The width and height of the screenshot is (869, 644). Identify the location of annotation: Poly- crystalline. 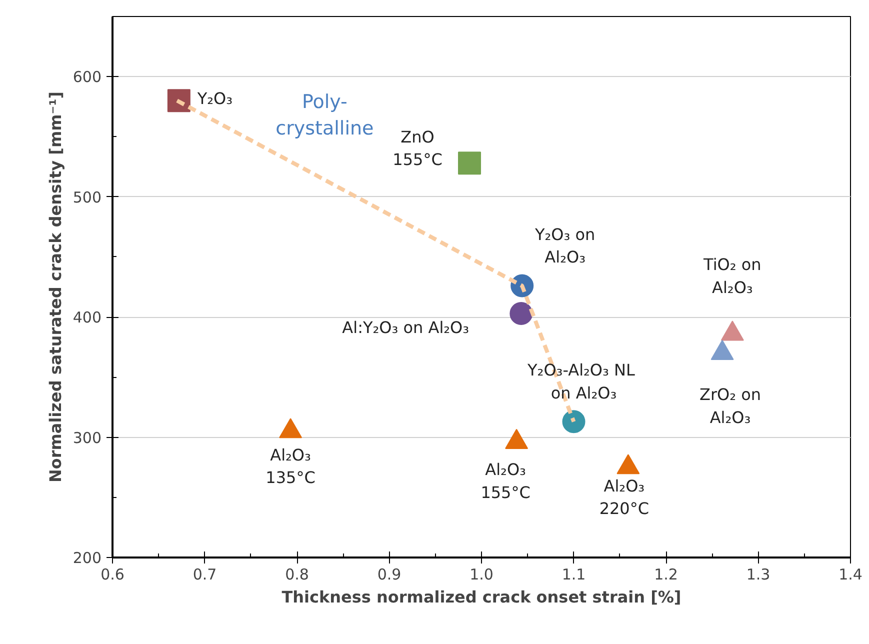
(325, 115).